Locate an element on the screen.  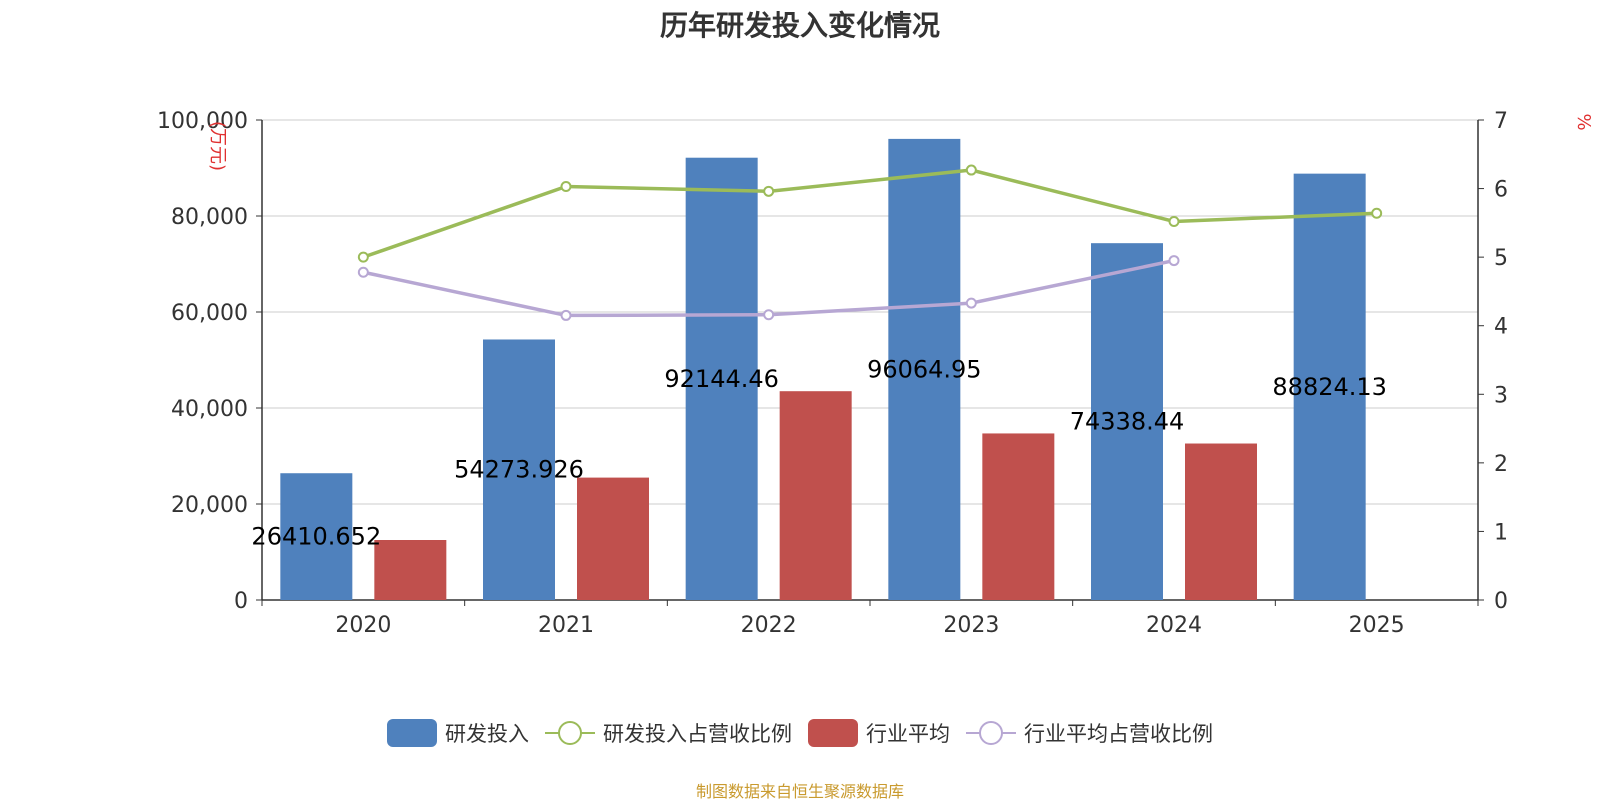
y-left-tick-label: 80,000 is located at coordinates (209, 217).